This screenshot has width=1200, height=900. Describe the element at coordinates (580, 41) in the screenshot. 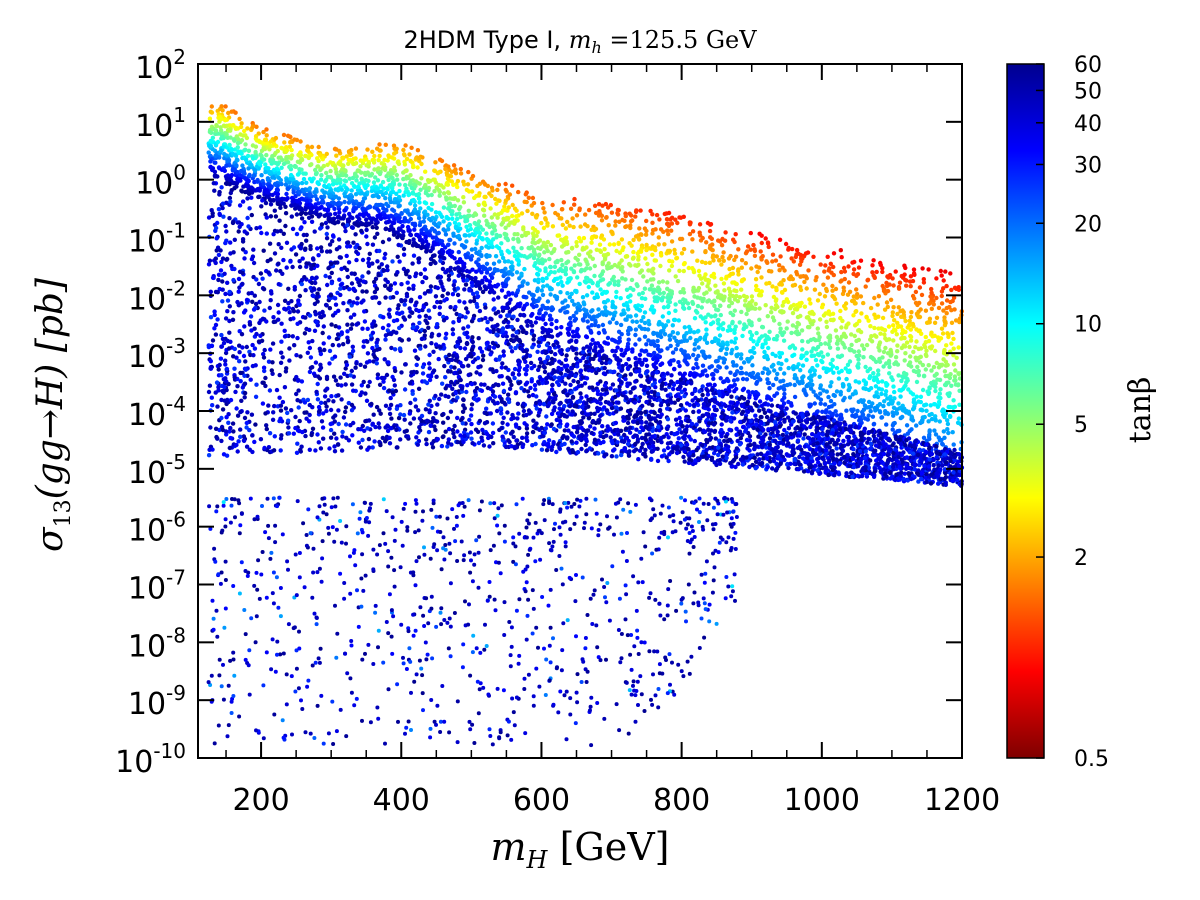

I see `chart-title: 2HDM Type I, mh =125.5 GeV` at that location.